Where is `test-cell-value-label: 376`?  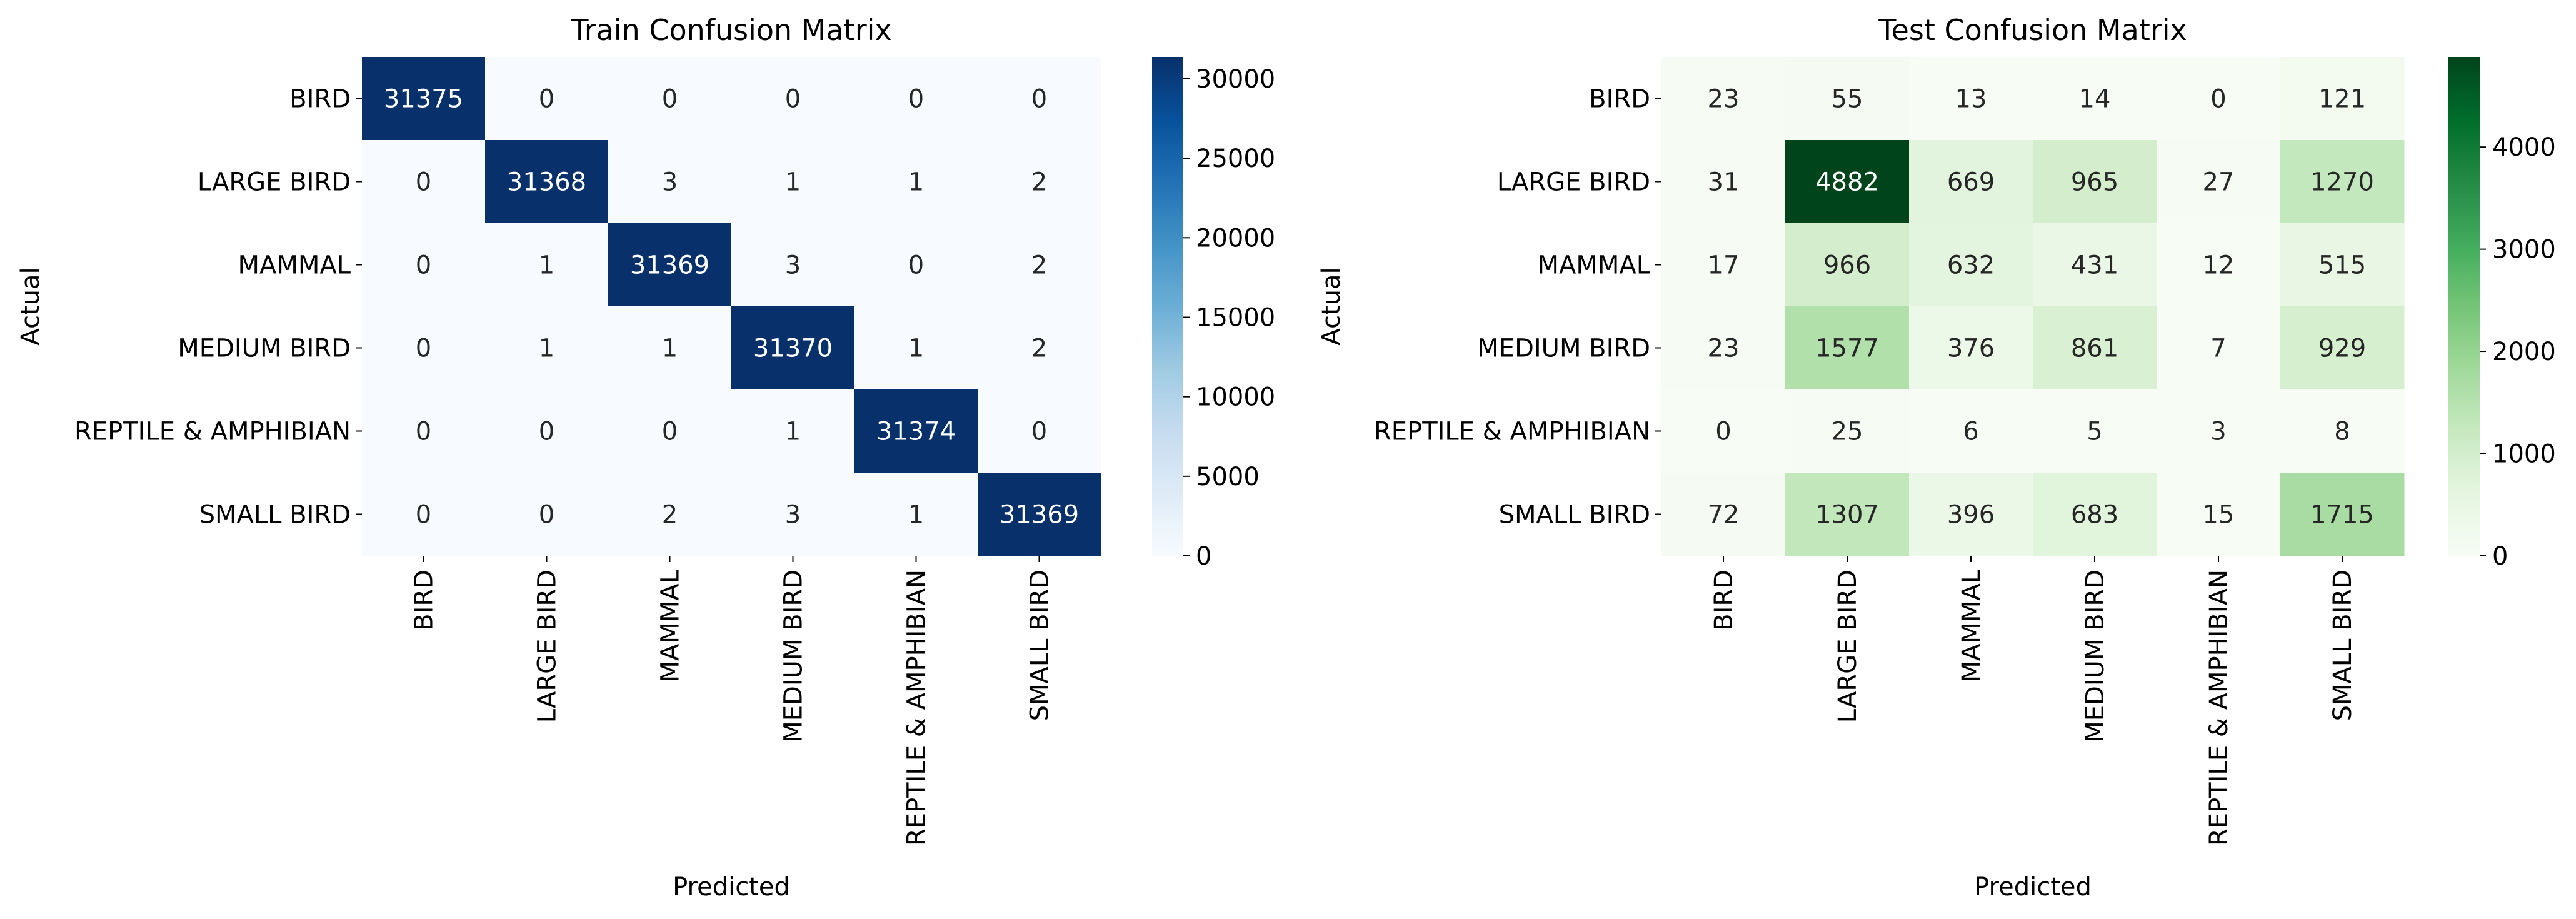 test-cell-value-label: 376 is located at coordinates (1971, 348).